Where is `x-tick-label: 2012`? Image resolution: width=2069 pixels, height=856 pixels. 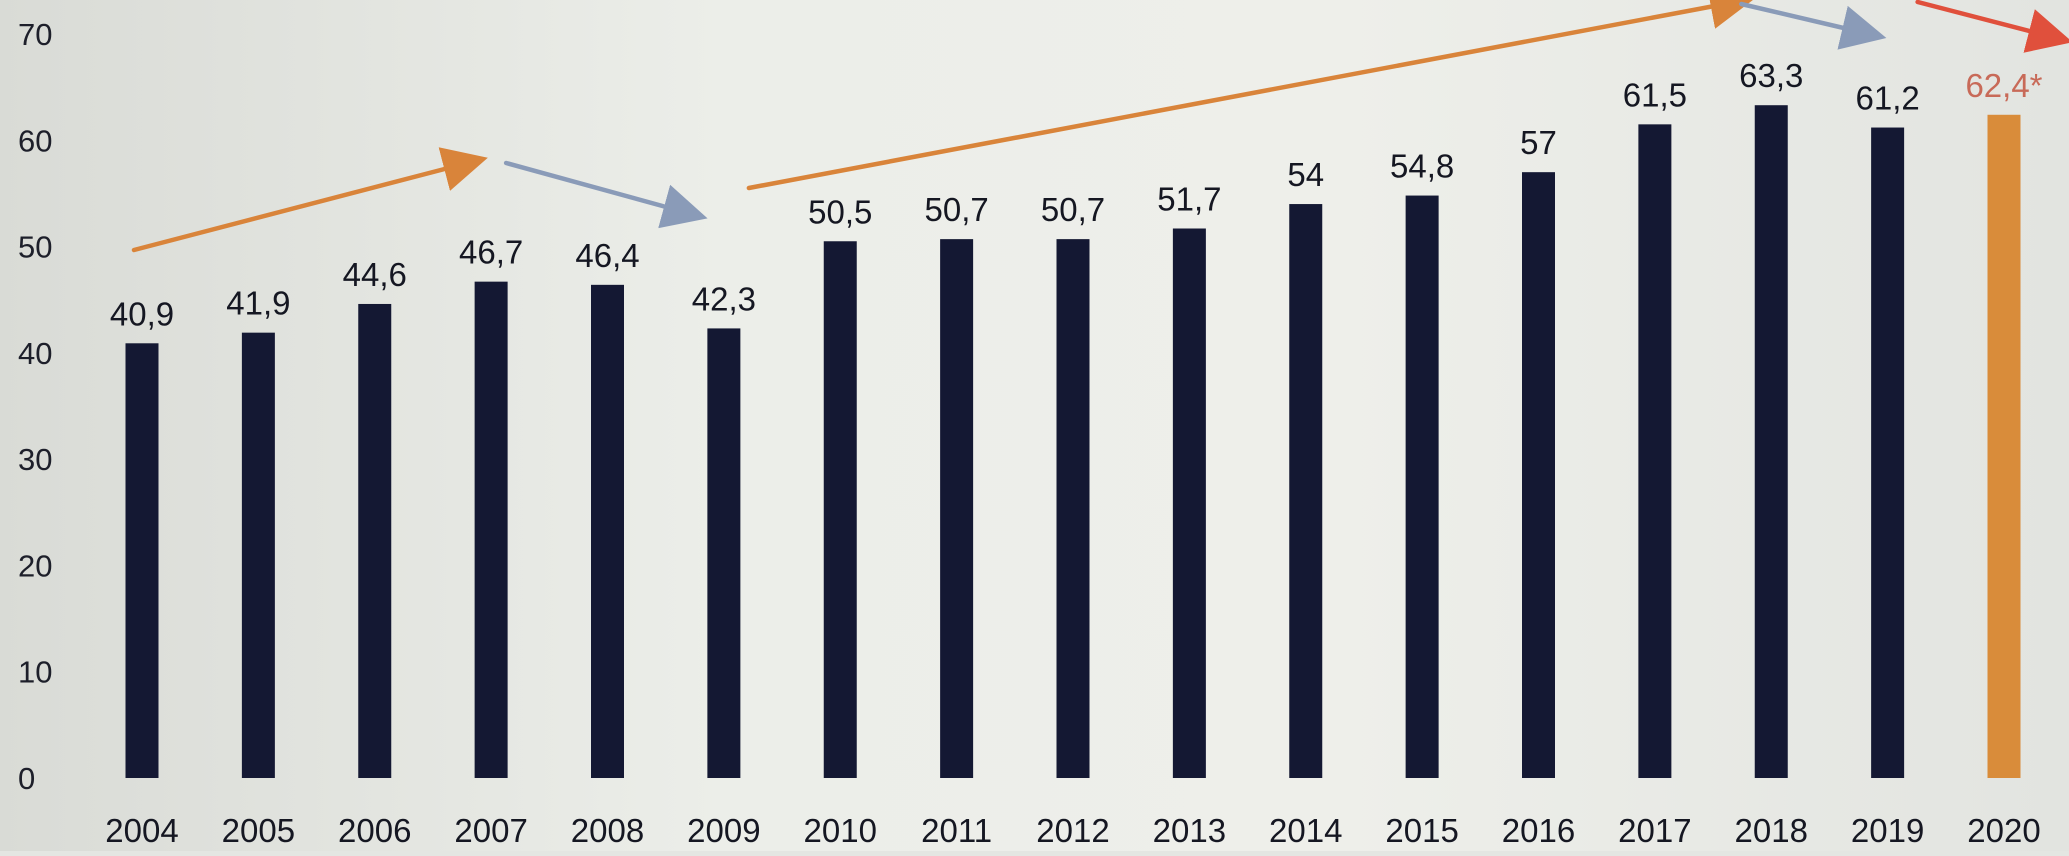 x-tick-label: 2012 is located at coordinates (1072, 830).